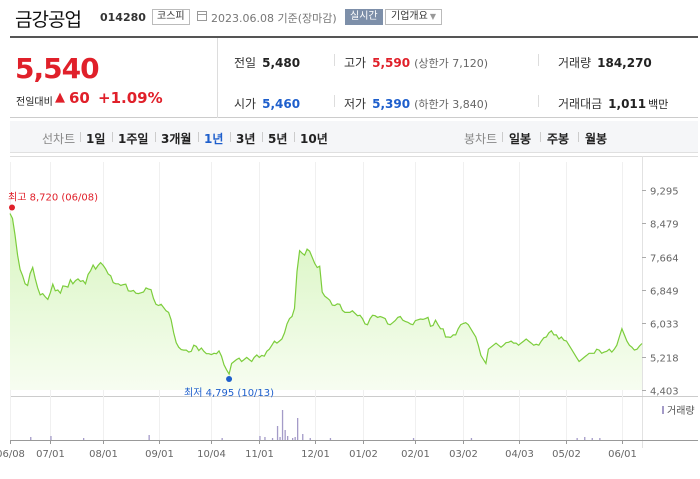  I want to click on period-3y: 3년, so click(246, 139).